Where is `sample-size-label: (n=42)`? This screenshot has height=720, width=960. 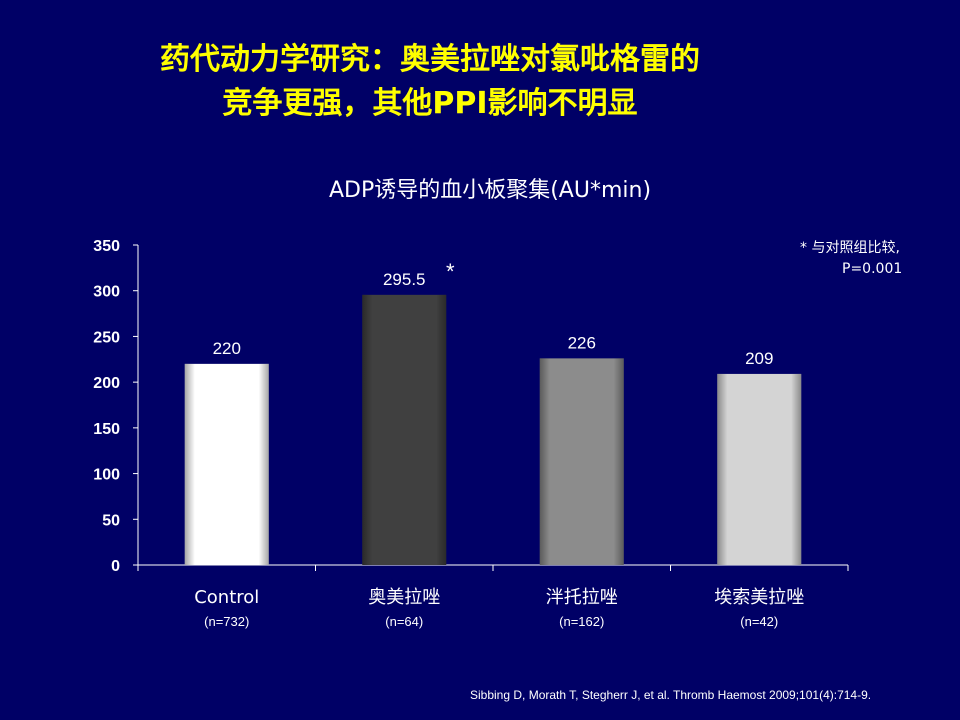
sample-size-label: (n=42) is located at coordinates (759, 621).